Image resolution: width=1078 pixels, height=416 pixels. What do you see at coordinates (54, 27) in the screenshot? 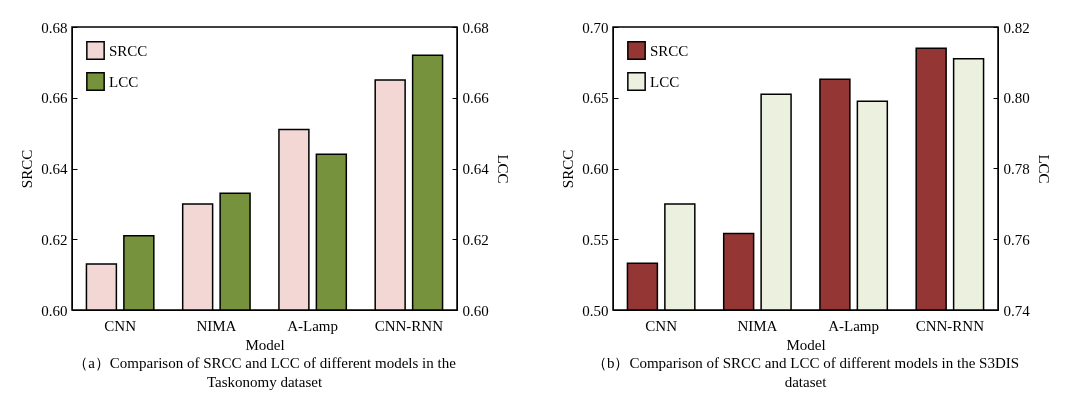
I see `y-tick-label: 0.68` at bounding box center [54, 27].